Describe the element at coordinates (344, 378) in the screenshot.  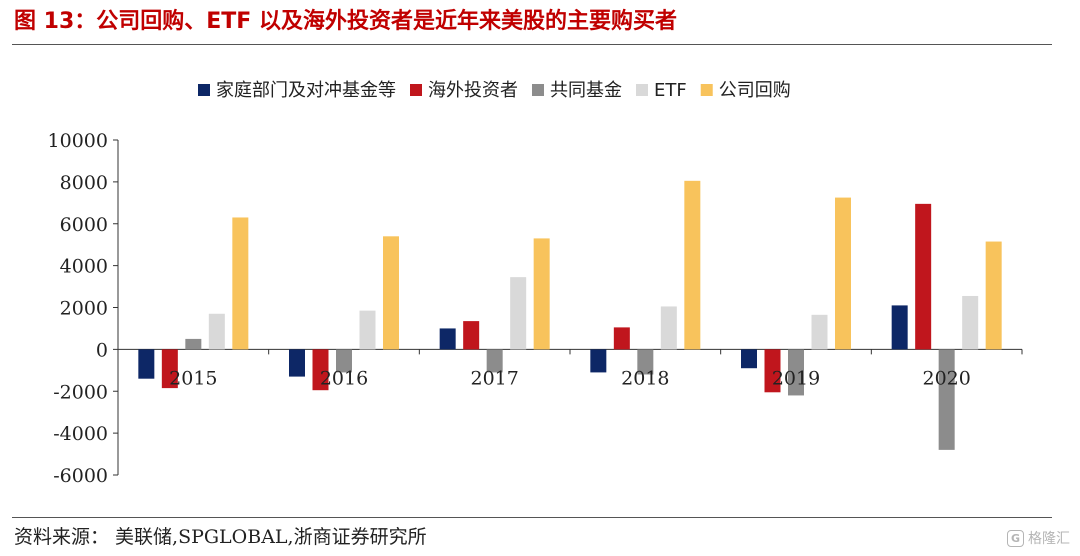
I see `x-tick-label: 2016` at that location.